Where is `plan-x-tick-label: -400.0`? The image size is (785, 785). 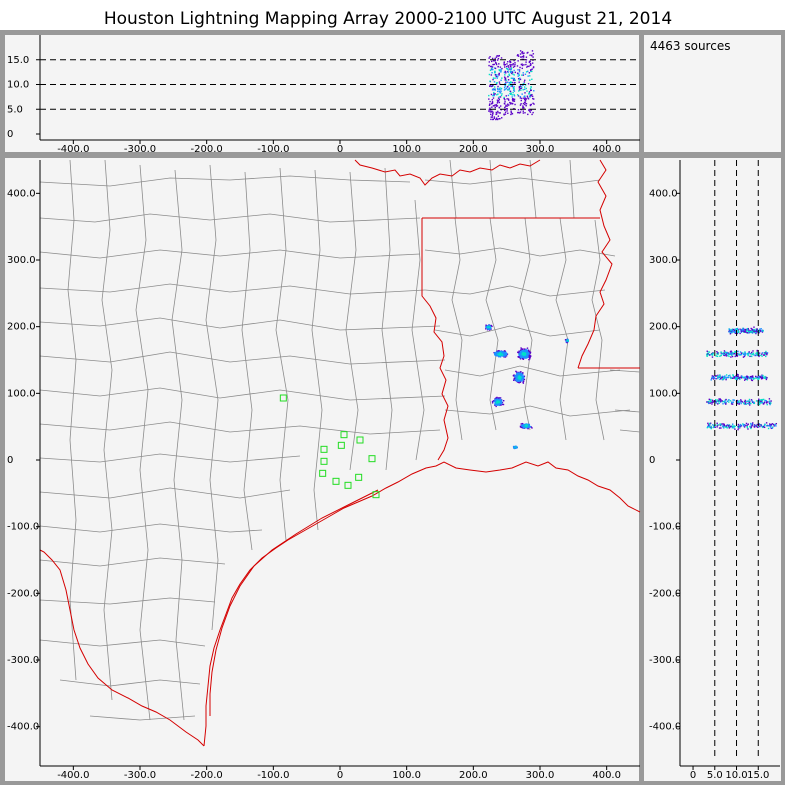
plan-x-tick-label: -400.0 is located at coordinates (73, 775).